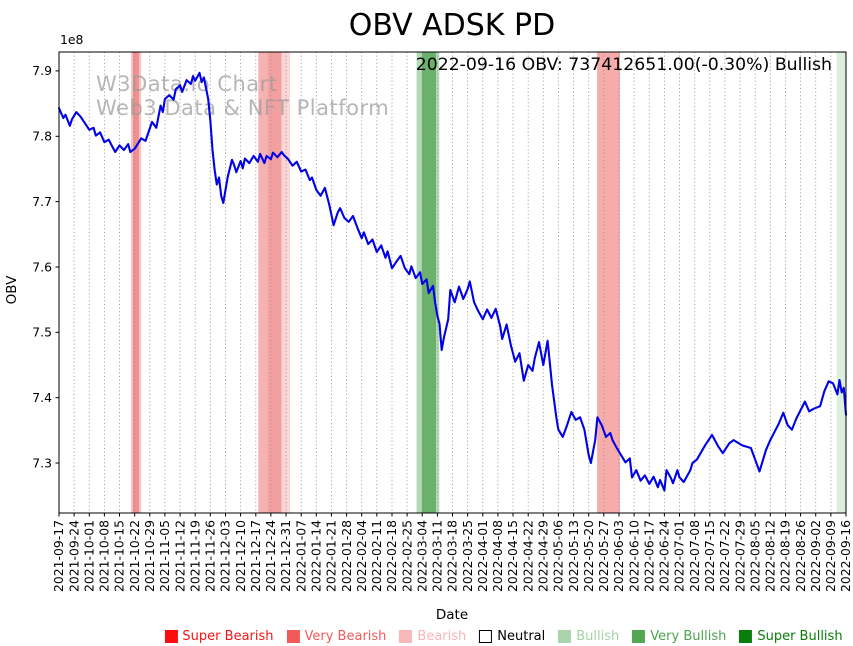 The width and height of the screenshot is (853, 646). What do you see at coordinates (300, 556) in the screenshot?
I see `svg-text: 2022-01-07` at bounding box center [300, 556].